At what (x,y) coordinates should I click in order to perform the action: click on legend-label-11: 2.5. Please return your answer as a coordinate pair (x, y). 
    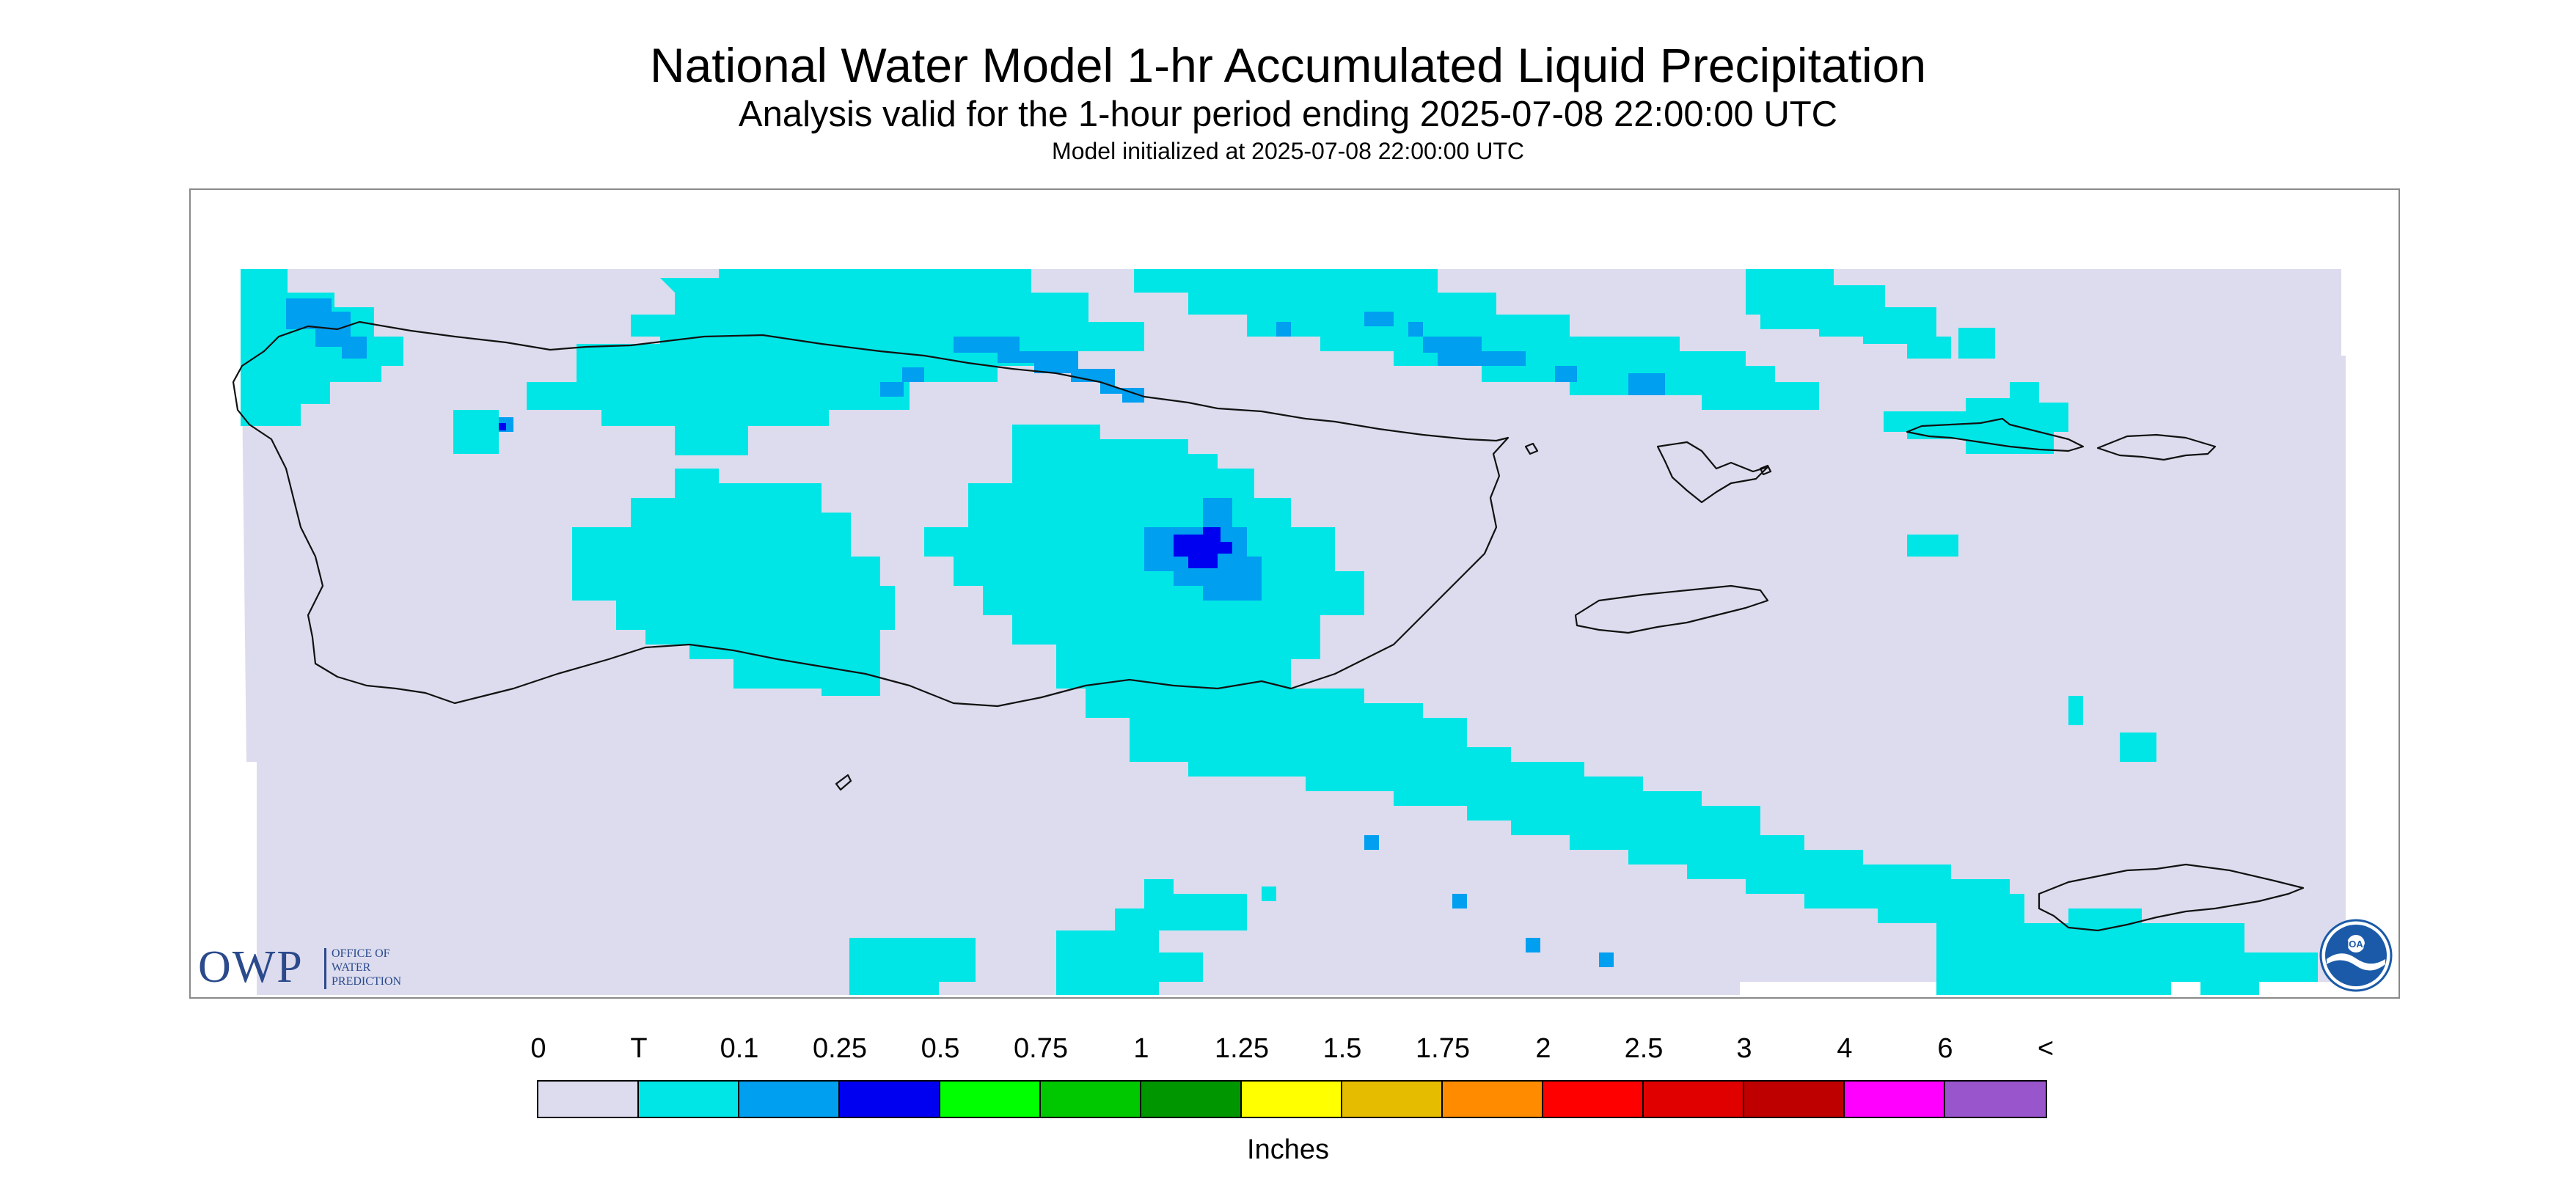
    Looking at the image, I should click on (1644, 1048).